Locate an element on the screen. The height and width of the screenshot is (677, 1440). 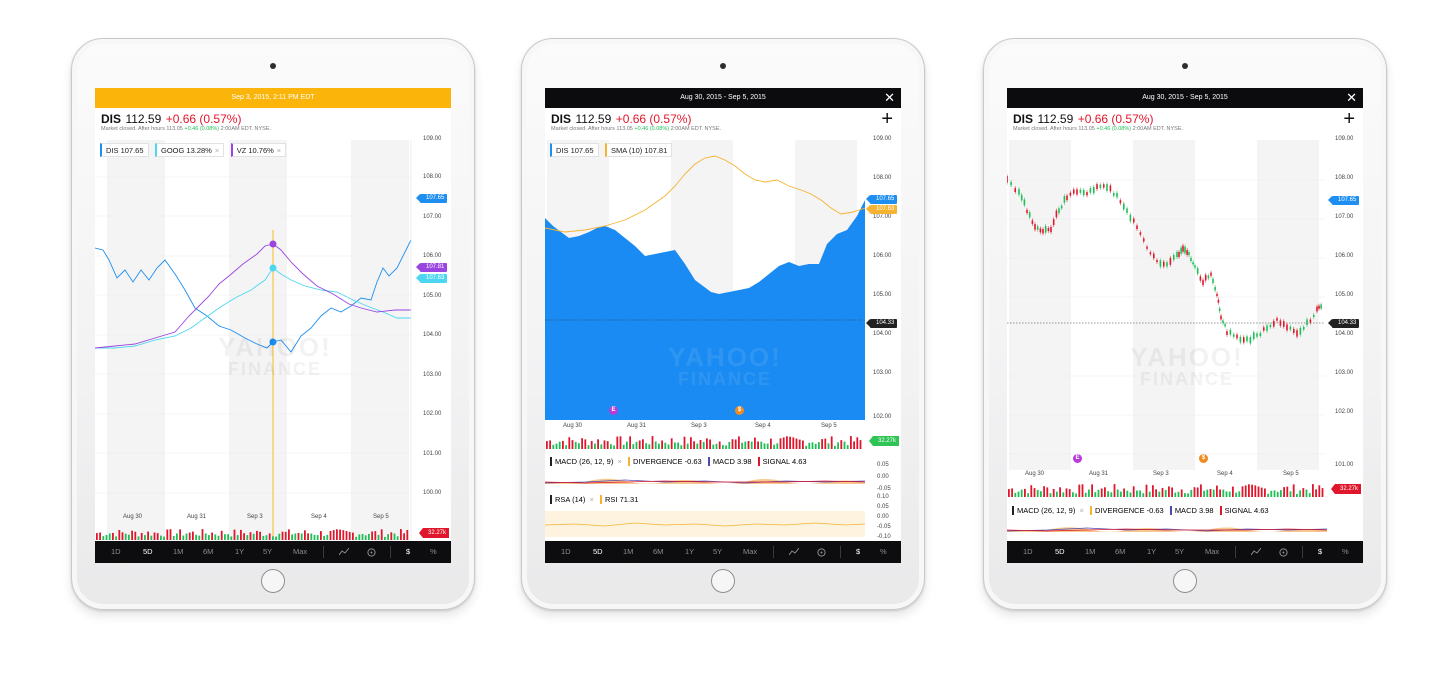
remove-goog-icon: × is located at coordinates (217, 150).